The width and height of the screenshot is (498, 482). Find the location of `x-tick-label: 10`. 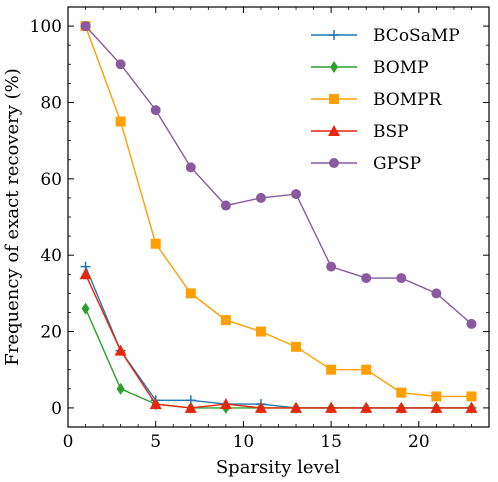

x-tick-label: 10 is located at coordinates (244, 442).